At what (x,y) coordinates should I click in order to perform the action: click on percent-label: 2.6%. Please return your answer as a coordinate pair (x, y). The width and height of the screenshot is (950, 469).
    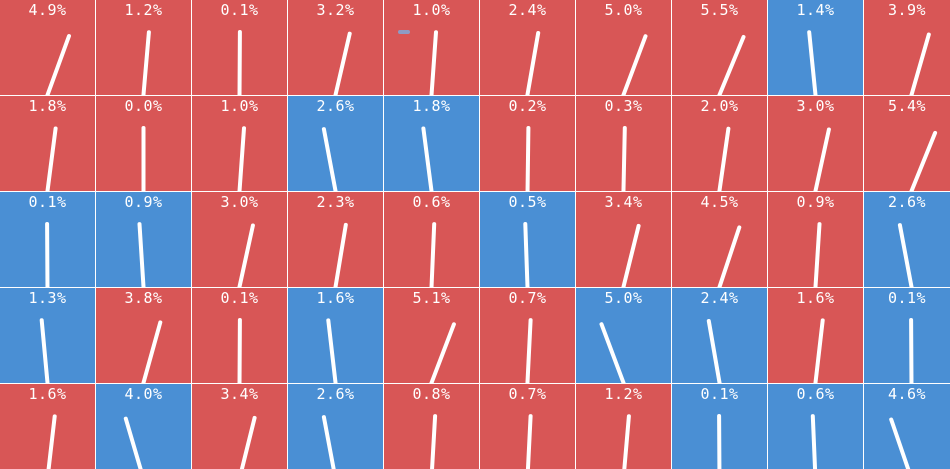
    Looking at the image, I should click on (907, 202).